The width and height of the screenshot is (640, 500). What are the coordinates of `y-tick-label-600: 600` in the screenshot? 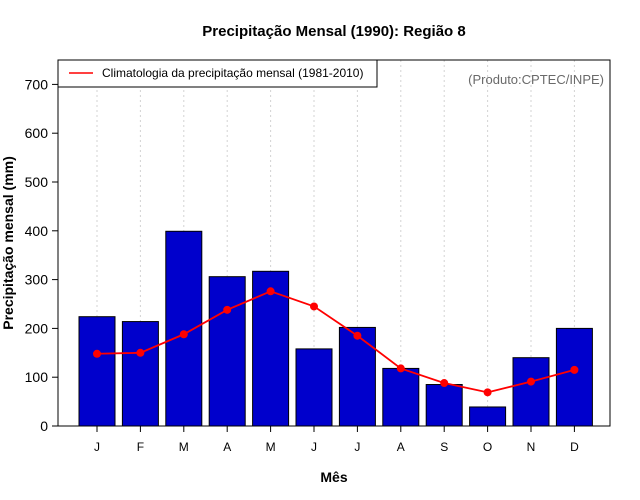 It's located at (37, 133).